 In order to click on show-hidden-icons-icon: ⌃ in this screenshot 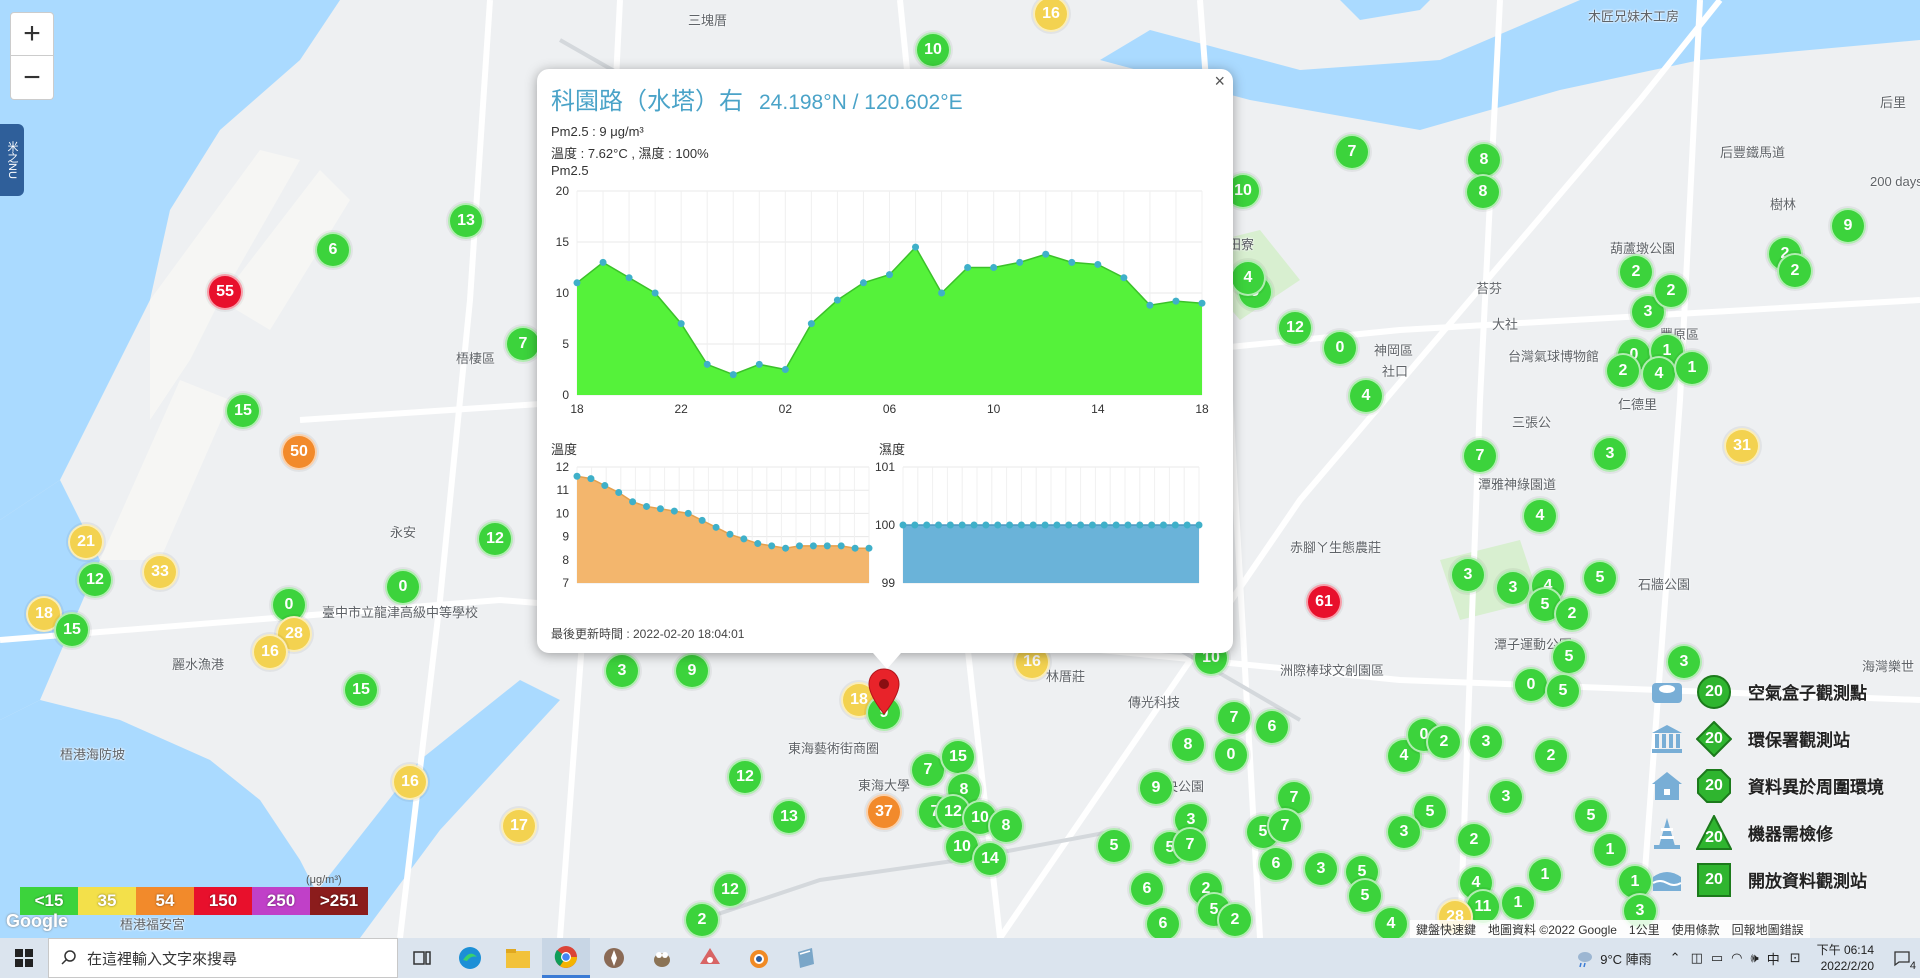, I will do `click(1675, 957)`.